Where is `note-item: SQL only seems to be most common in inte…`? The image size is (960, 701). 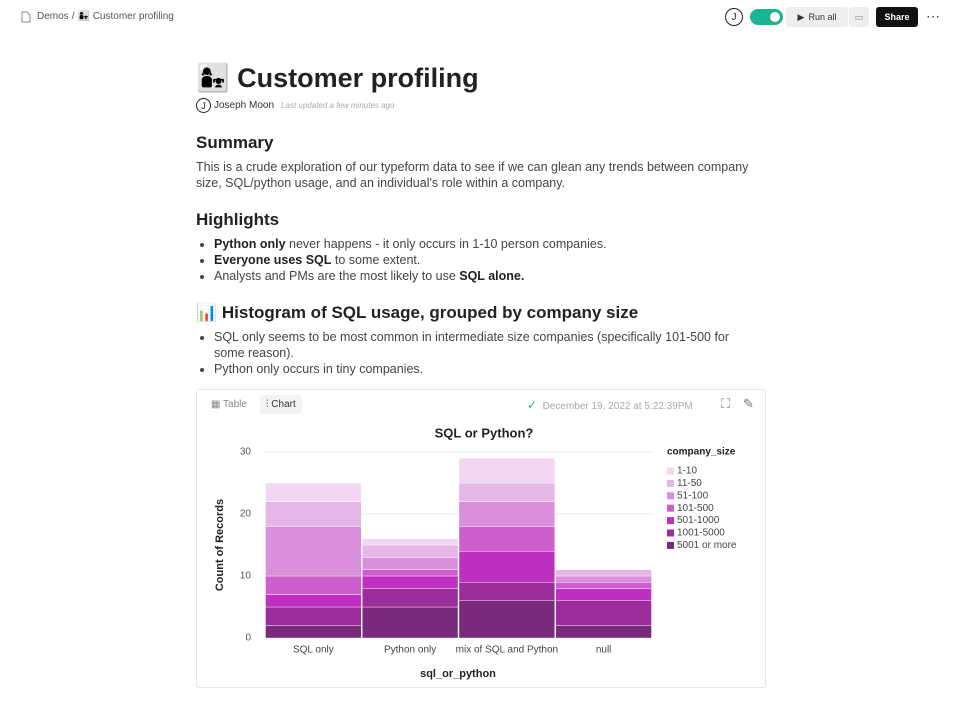
note-item: SQL only seems to be most common in inte… is located at coordinates (486, 345).